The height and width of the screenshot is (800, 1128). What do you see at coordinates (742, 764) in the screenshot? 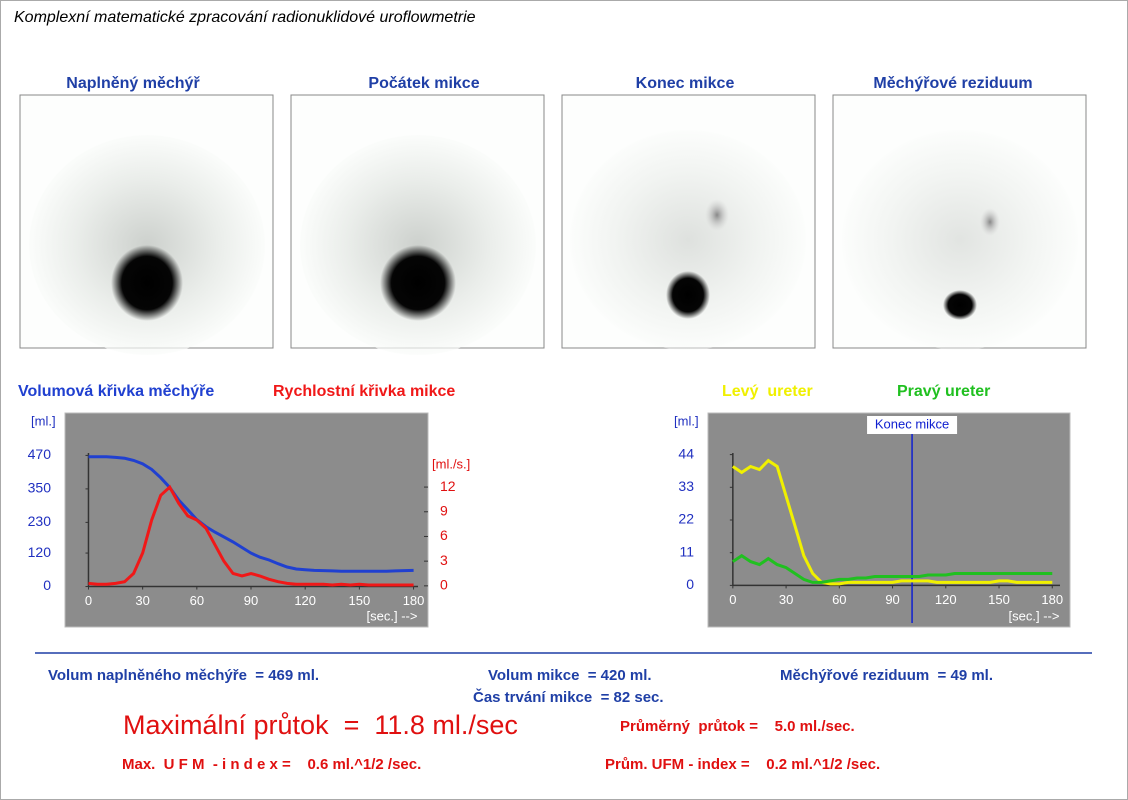
I see `result: Prům. UFM - index = 0.2 ml.^1/2 /sec.` at bounding box center [742, 764].